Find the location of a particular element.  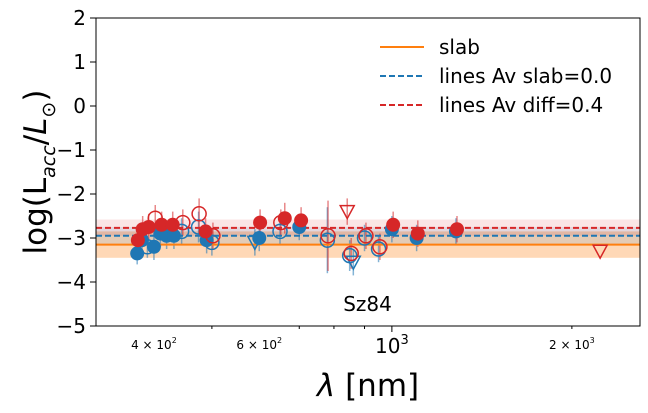

x-tick-exponent-minor-0: 2 is located at coordinates (174, 340).